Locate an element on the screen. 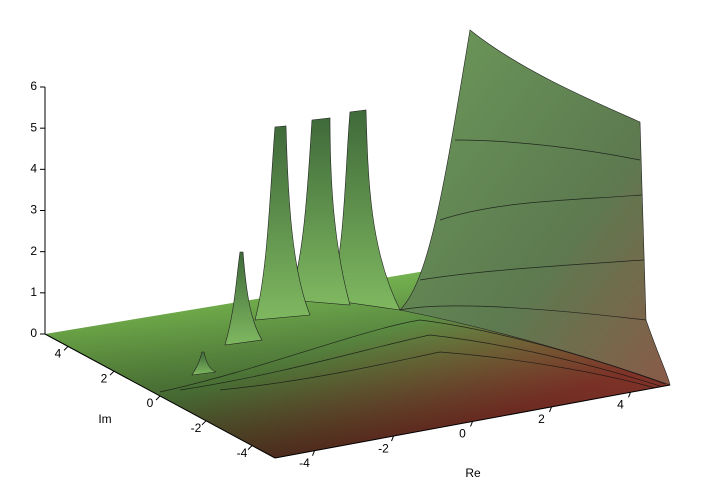 The image size is (719, 483). x-tick-label: -4 is located at coordinates (304, 463).